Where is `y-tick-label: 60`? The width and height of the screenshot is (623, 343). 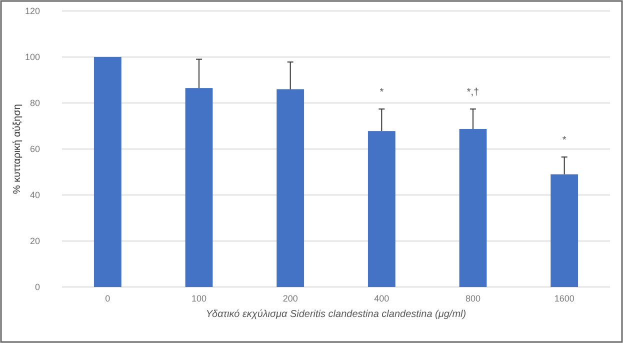
y-tick-label: 60 is located at coordinates (35, 149).